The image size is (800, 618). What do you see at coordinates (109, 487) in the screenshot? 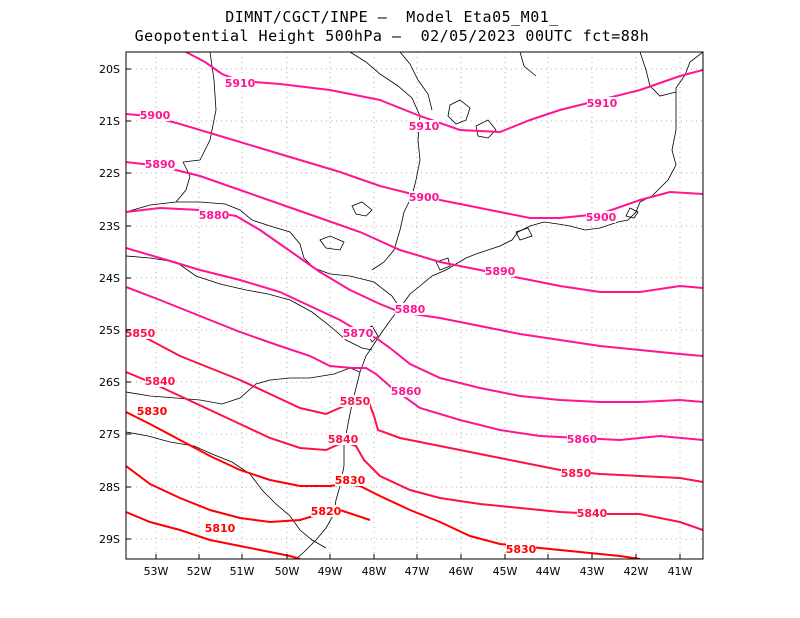
I see `lat-label: 28S` at bounding box center [109, 487].